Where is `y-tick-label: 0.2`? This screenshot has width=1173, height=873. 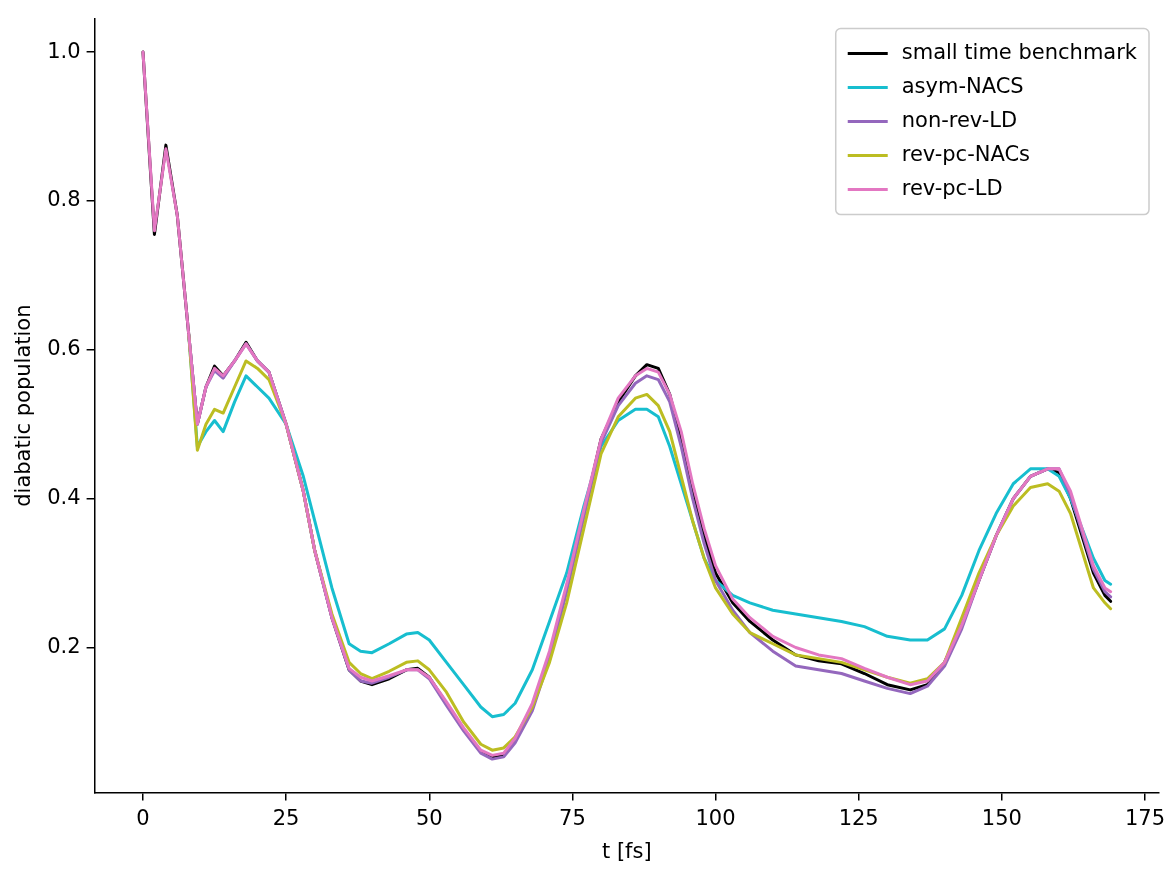
y-tick-label: 0.2 is located at coordinates (64, 645).